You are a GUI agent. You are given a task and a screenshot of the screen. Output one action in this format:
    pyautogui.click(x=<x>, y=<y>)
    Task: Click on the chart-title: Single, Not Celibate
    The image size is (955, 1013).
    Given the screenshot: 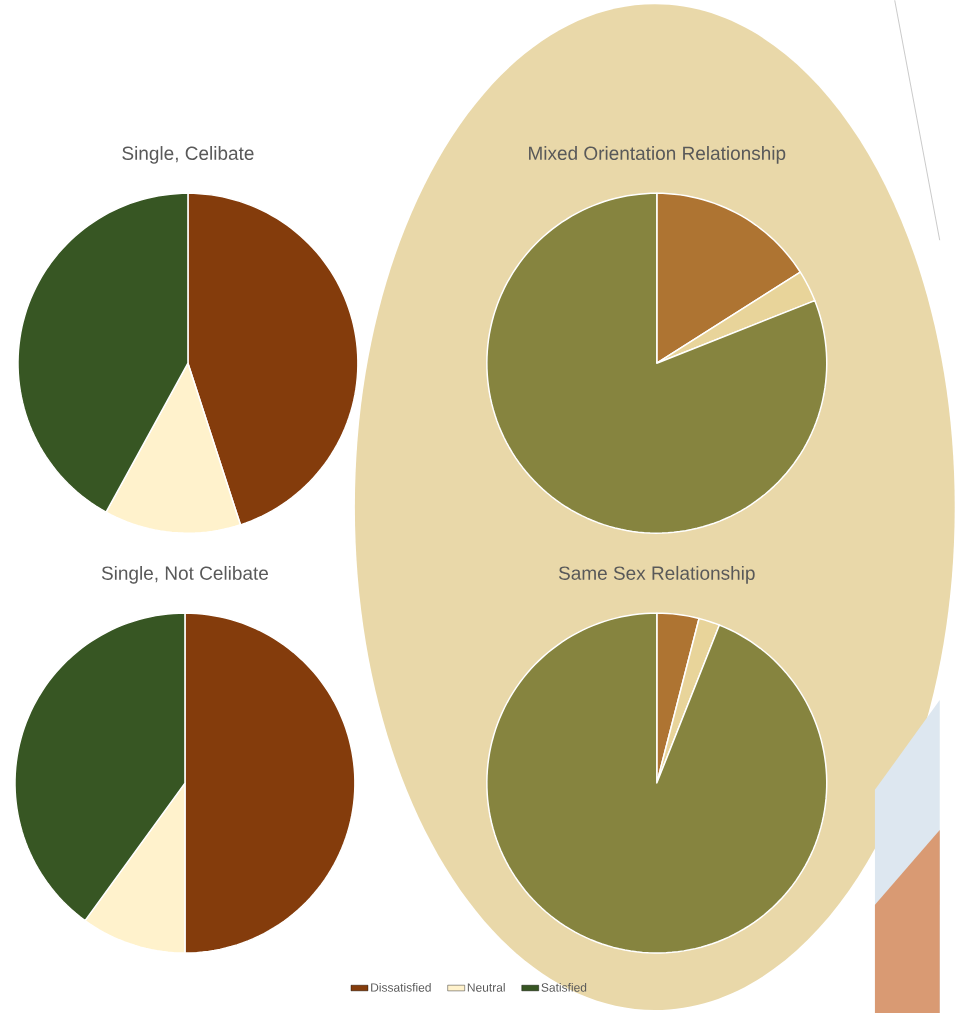 What is the action you would take?
    pyautogui.click(x=185, y=574)
    